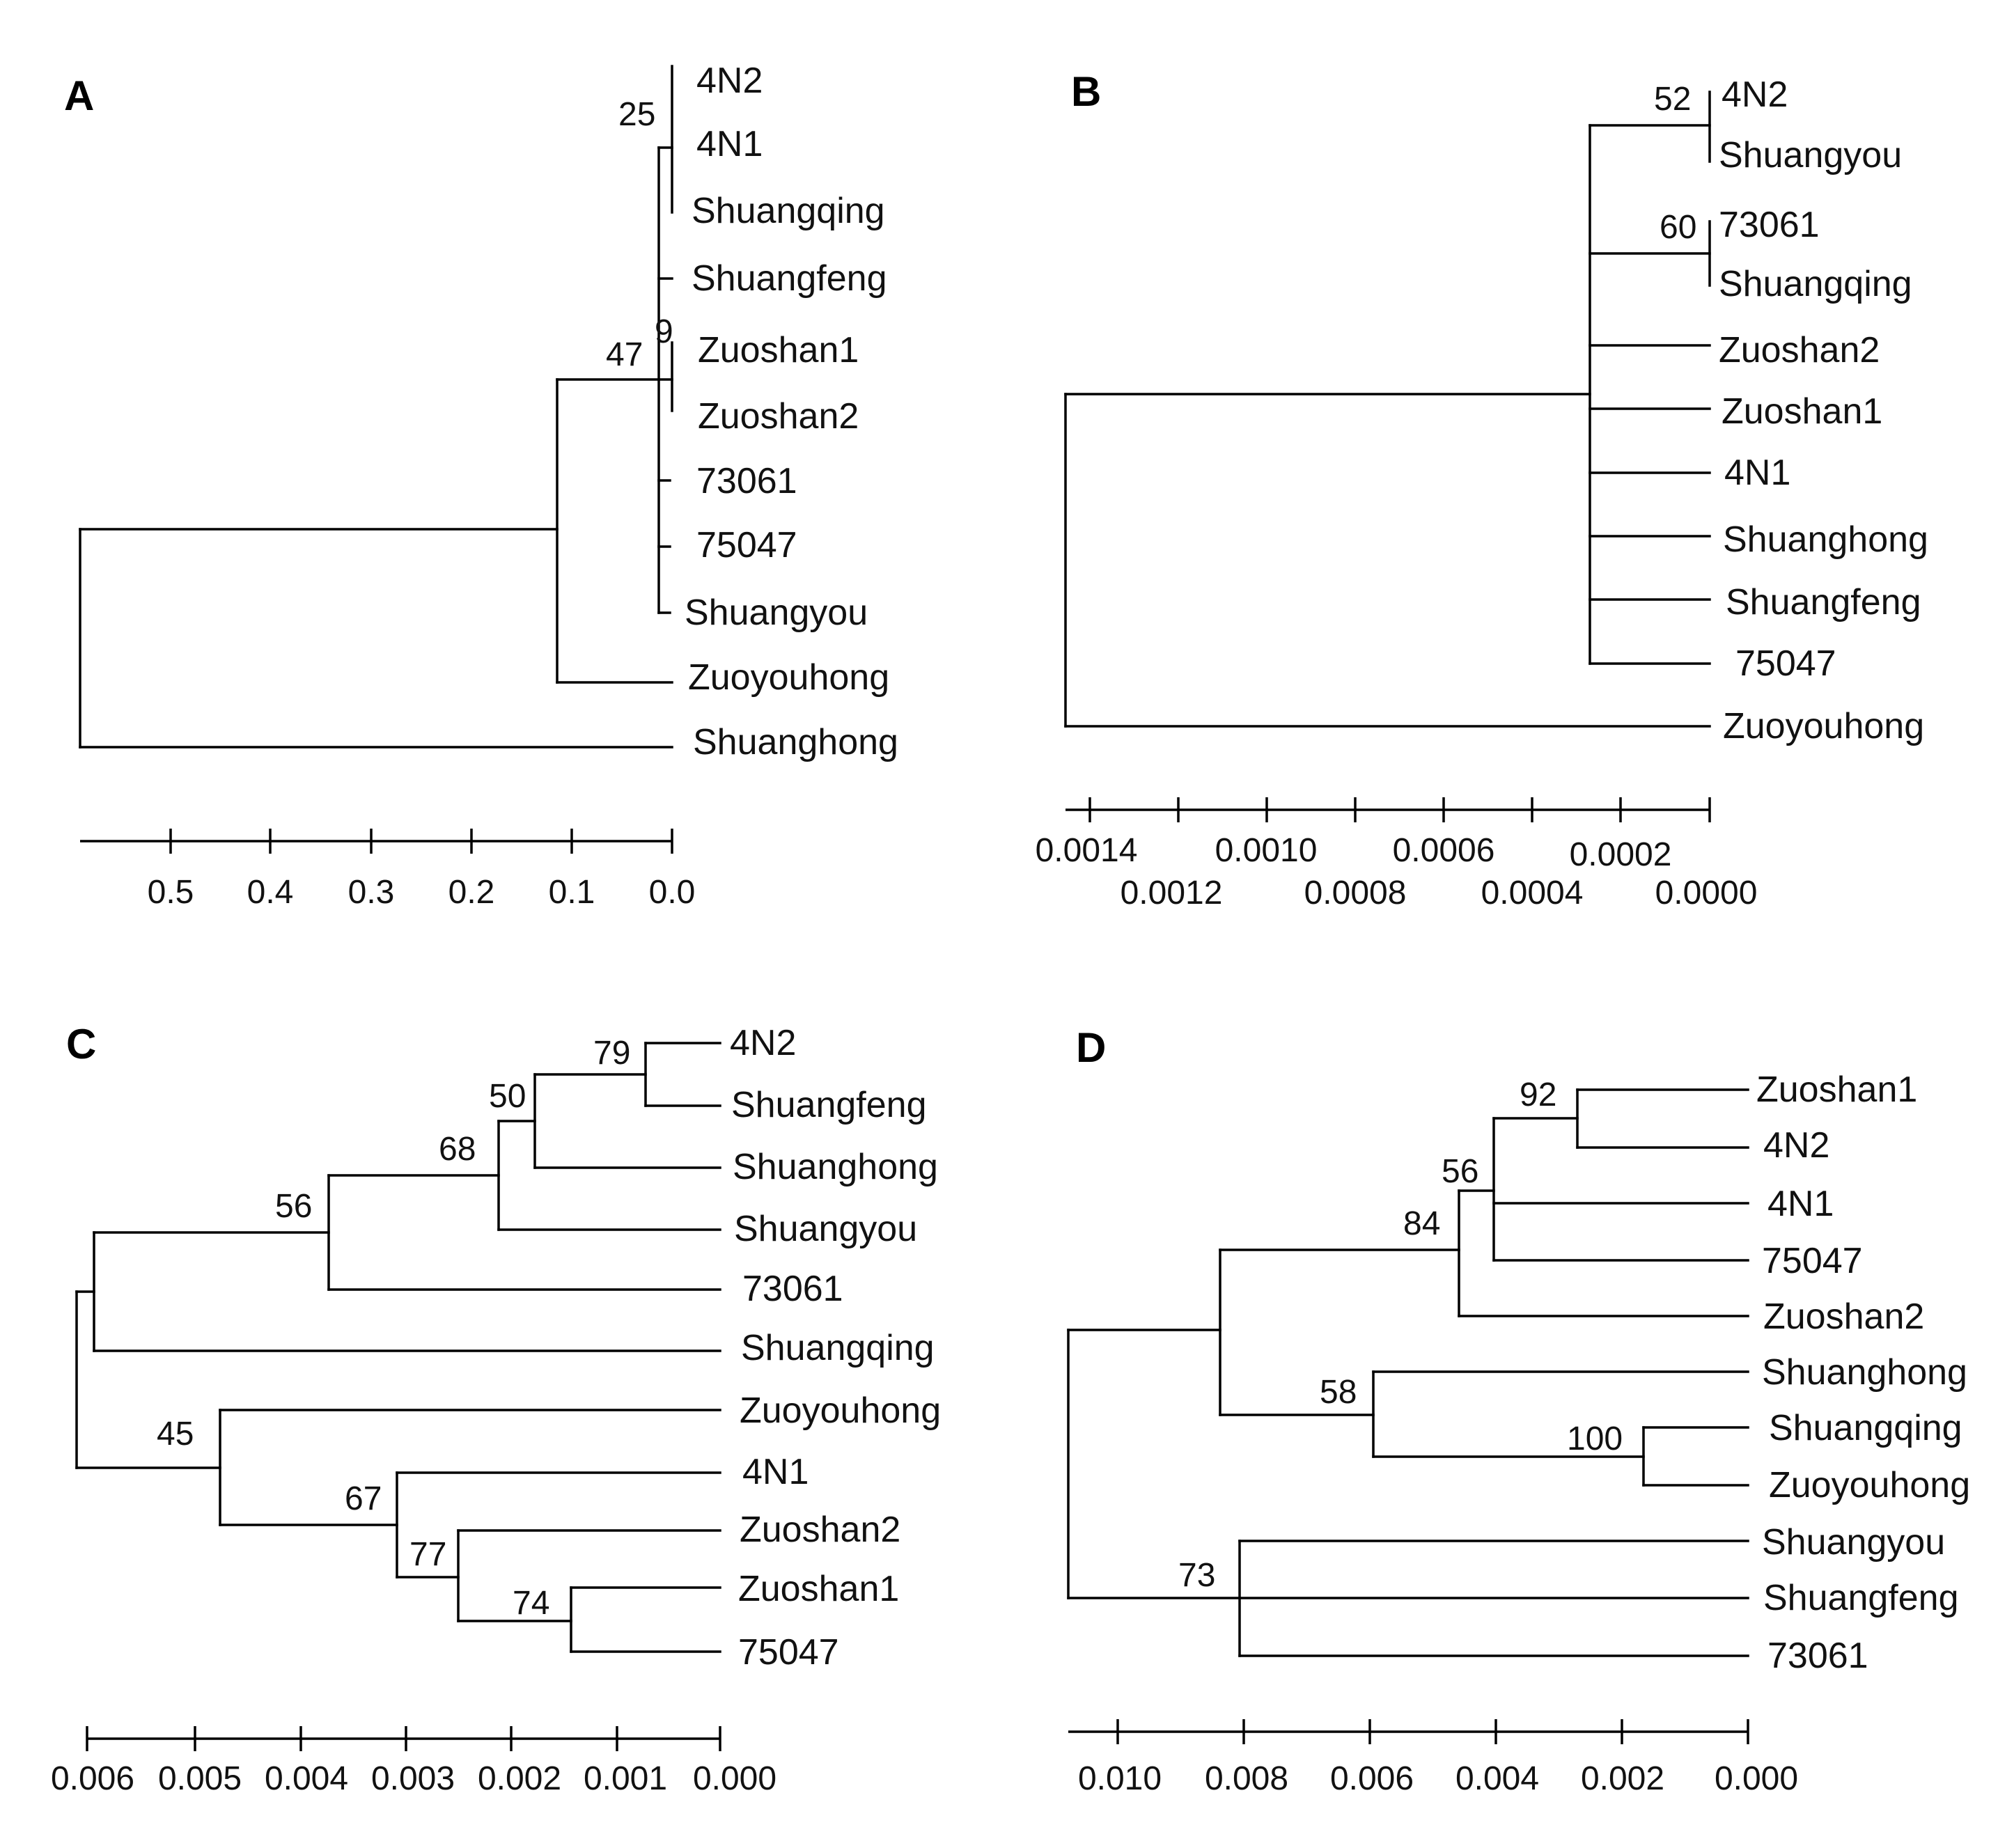  I want to click on bootstrap-value: 100, so click(1595, 1439).